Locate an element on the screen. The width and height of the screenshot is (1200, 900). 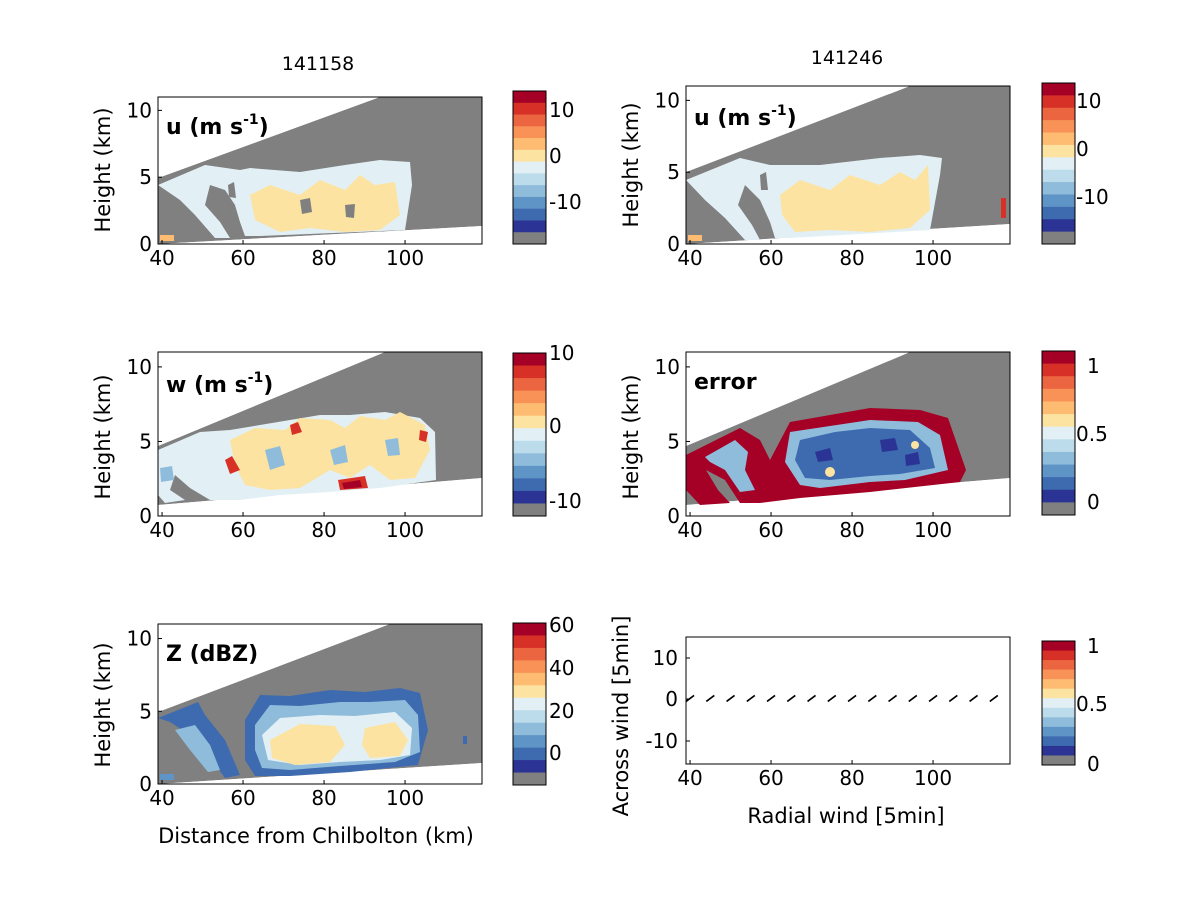
panel-u-left-plot is located at coordinates (320, 170).